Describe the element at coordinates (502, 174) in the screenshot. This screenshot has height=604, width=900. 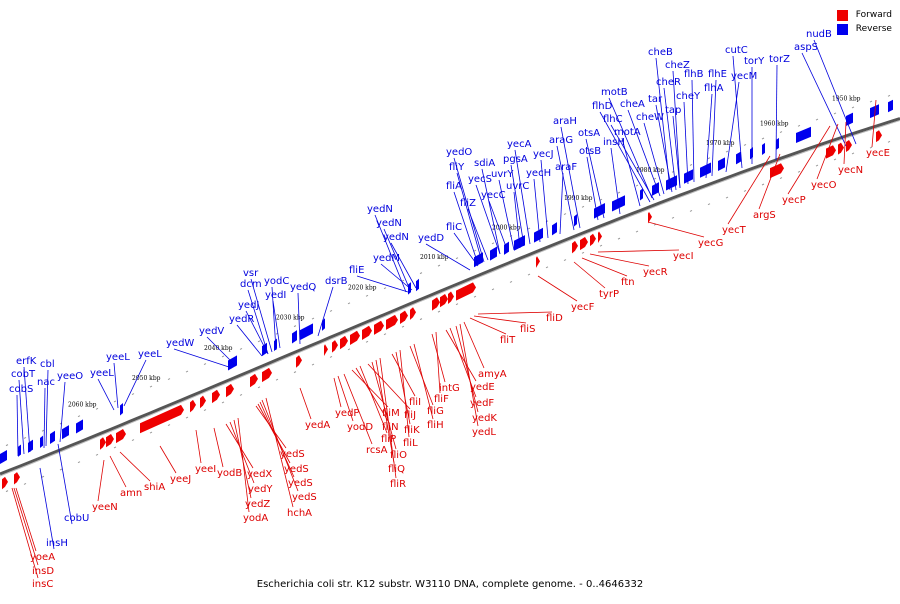
I see `reverse-gene-label: uvrY` at that location.